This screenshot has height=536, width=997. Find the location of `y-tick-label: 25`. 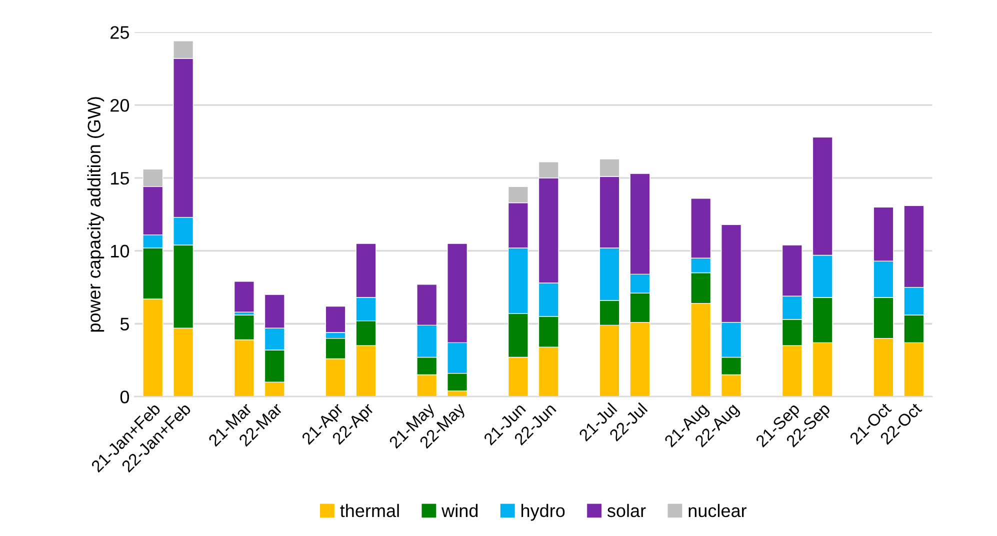

y-tick-label: 25 is located at coordinates (119, 32).